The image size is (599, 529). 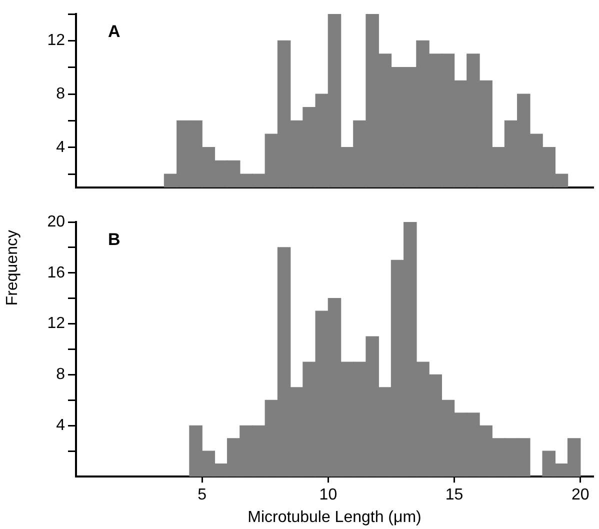 What do you see at coordinates (335, 517) in the screenshot?
I see `x-axis-title: Microtubule Length (μm)` at bounding box center [335, 517].